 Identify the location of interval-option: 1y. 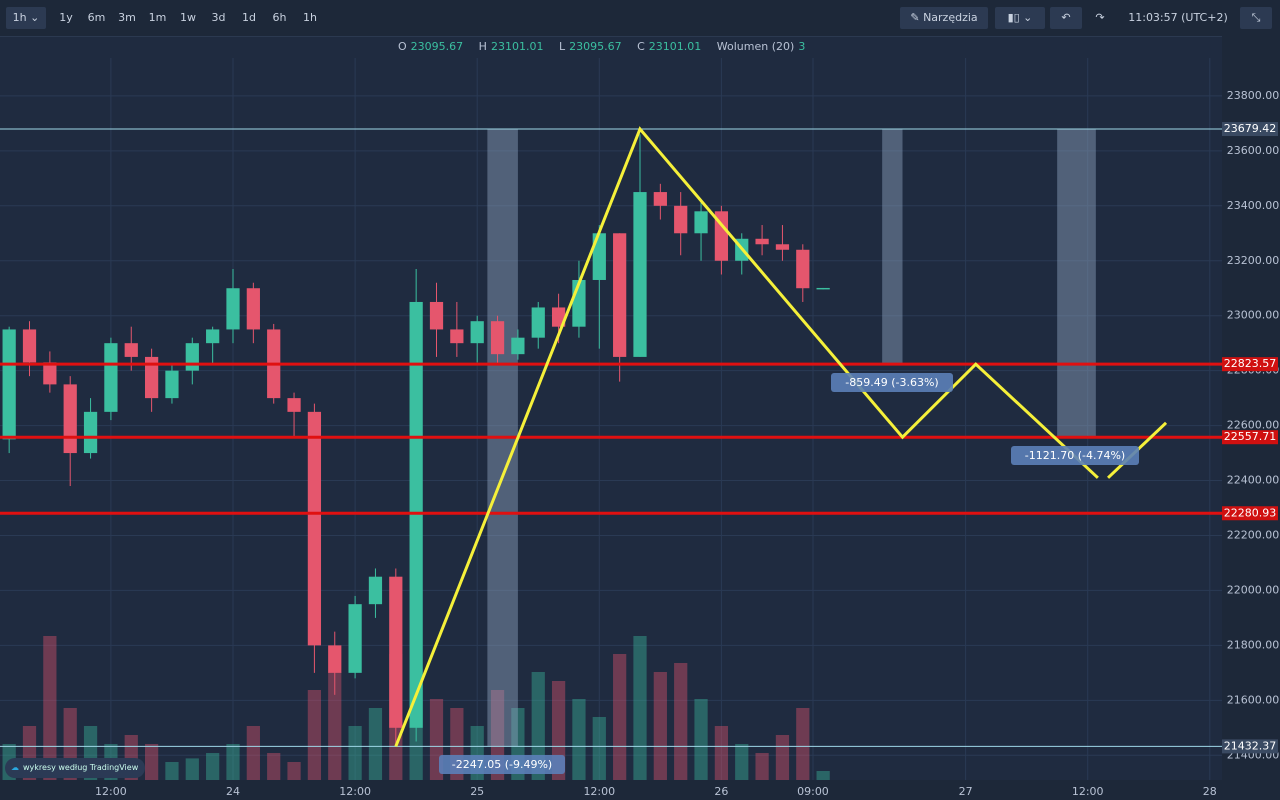
(66, 17).